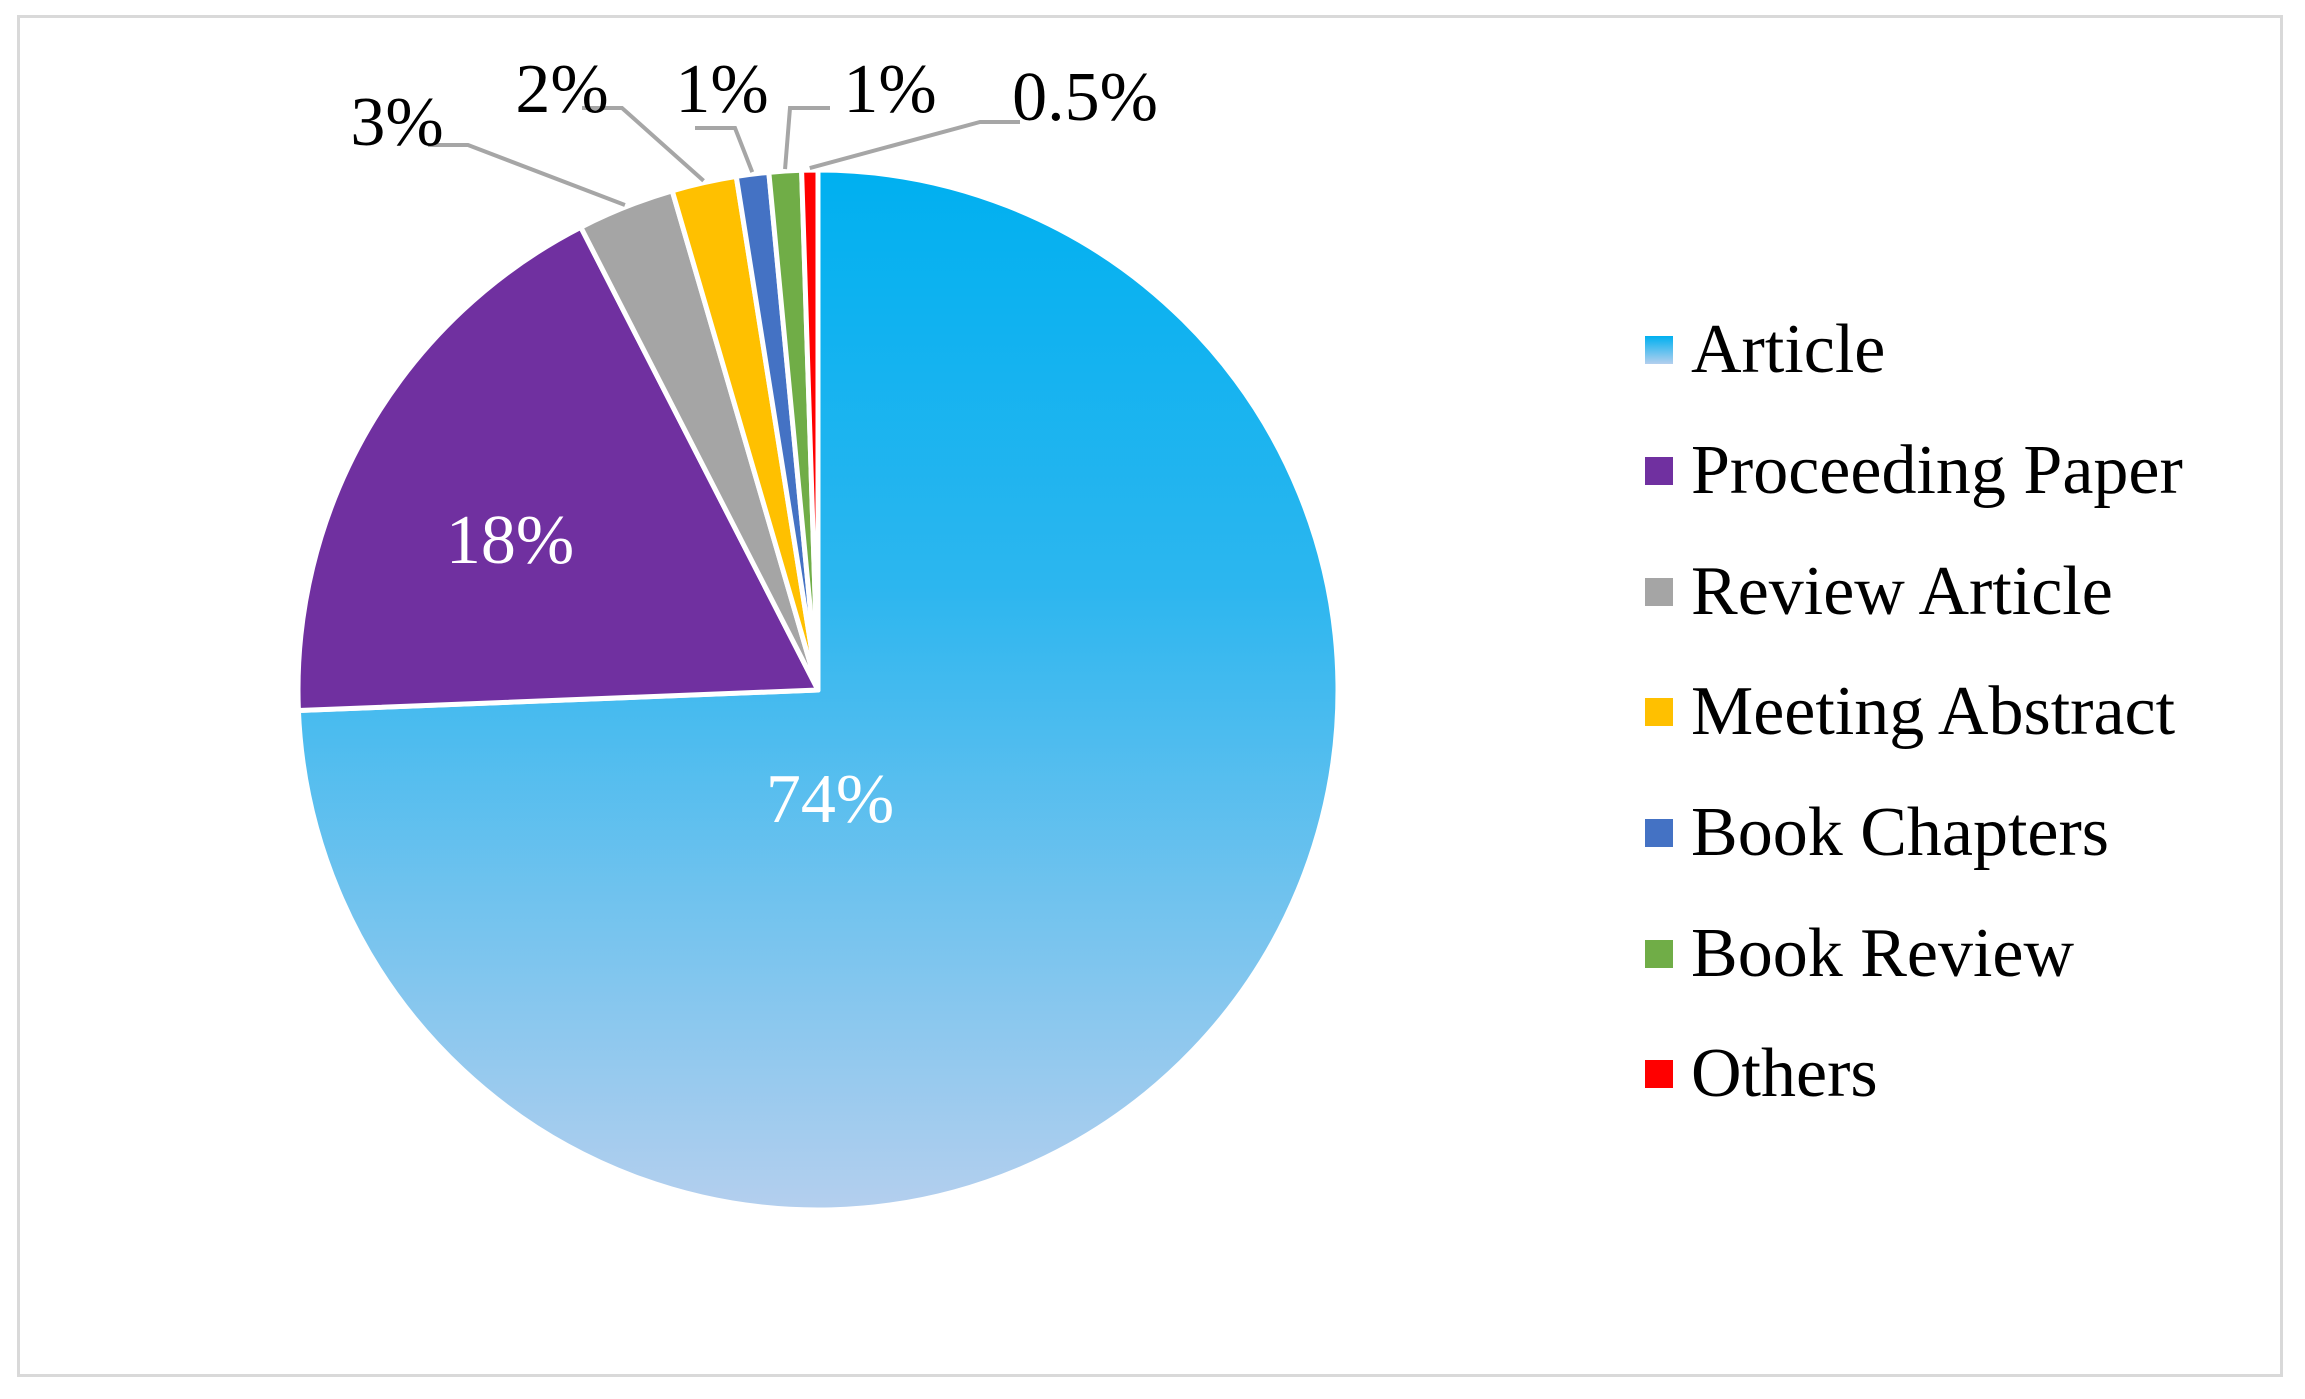  I want to click on legend-label-article: Article, so click(1788, 350).